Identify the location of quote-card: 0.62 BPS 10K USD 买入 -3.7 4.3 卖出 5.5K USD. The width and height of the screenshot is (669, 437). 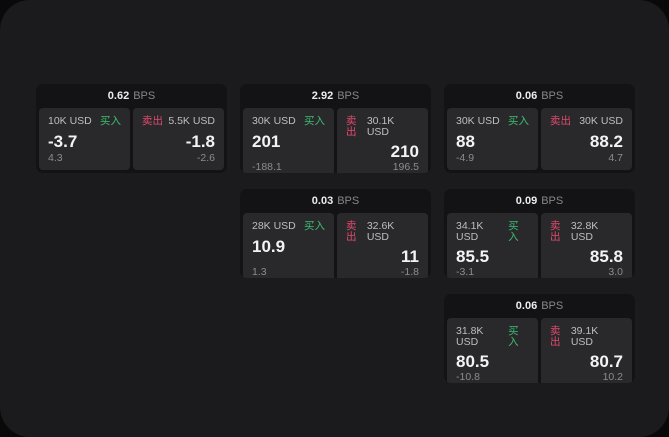
(131, 128).